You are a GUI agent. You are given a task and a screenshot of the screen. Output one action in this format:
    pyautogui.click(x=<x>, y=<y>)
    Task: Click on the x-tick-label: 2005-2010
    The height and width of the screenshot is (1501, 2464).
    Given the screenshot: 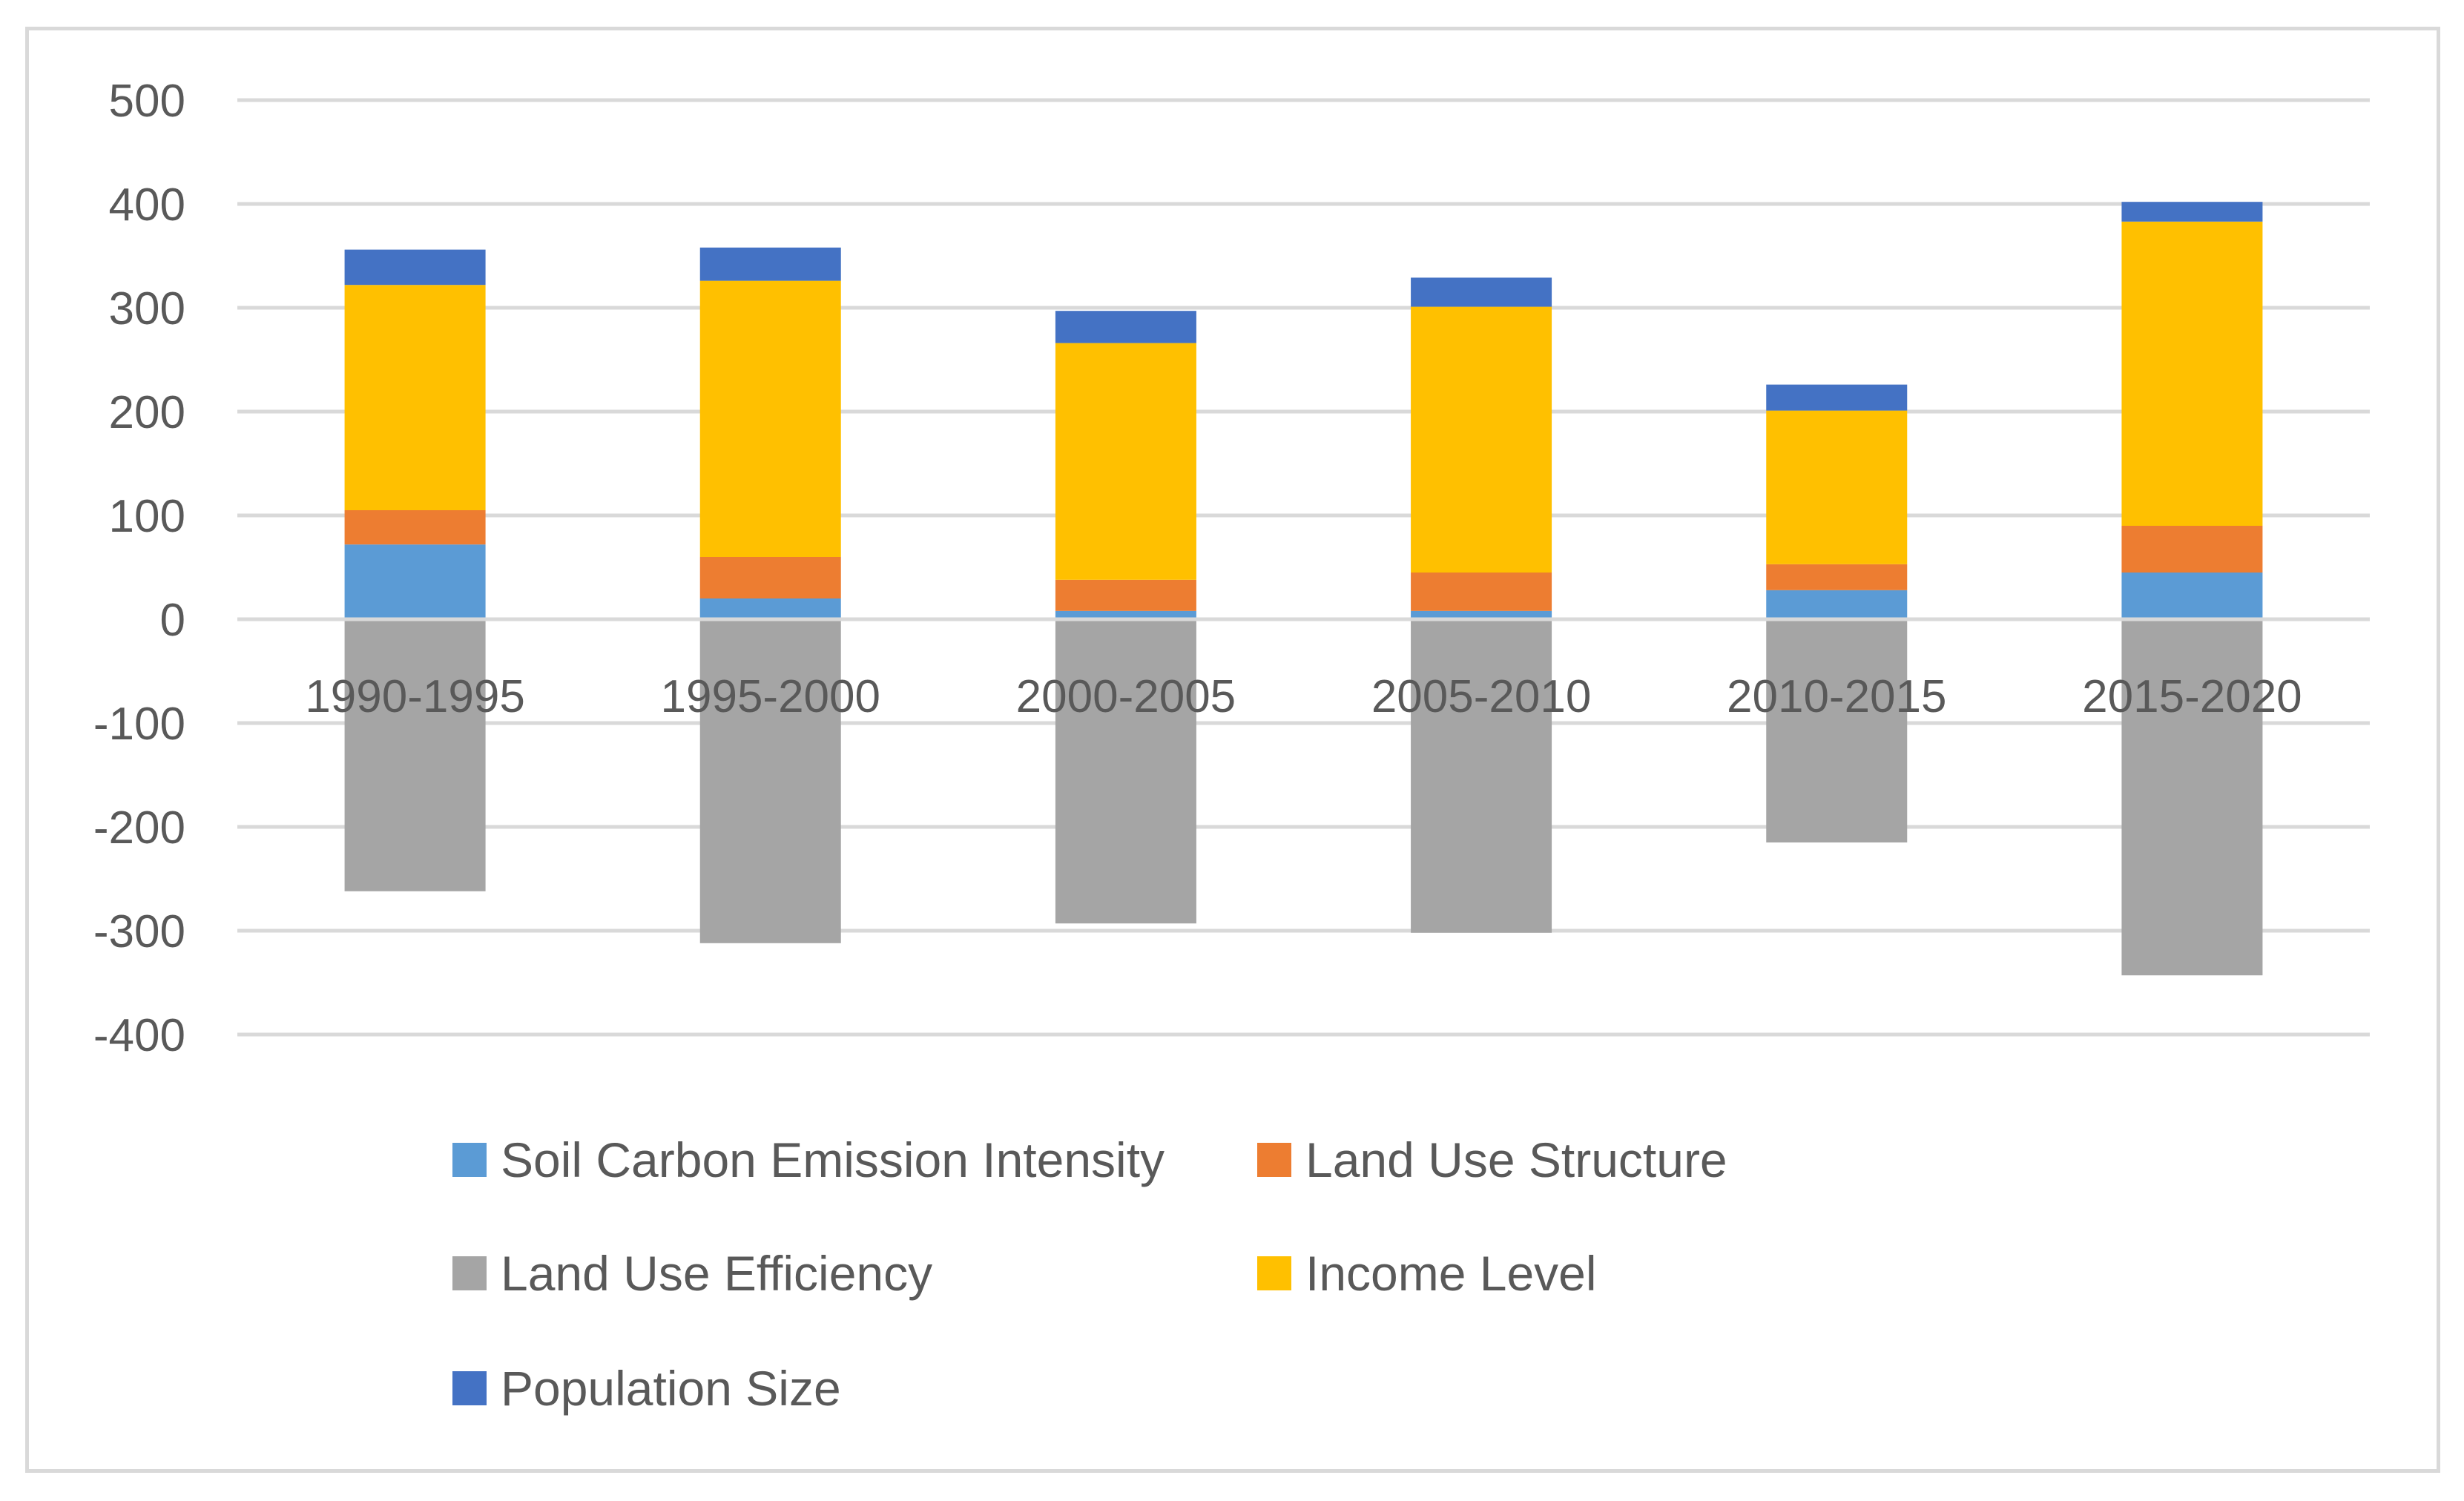 What is the action you would take?
    pyautogui.click(x=1482, y=696)
    